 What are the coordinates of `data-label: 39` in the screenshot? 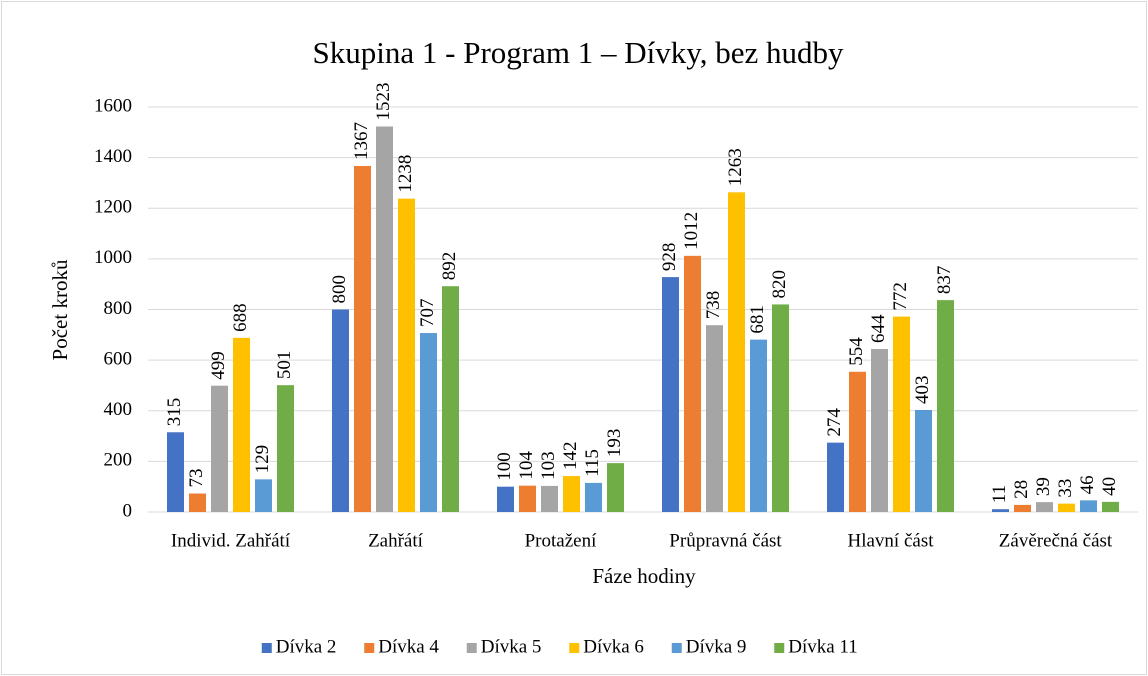 It's located at (1043, 486).